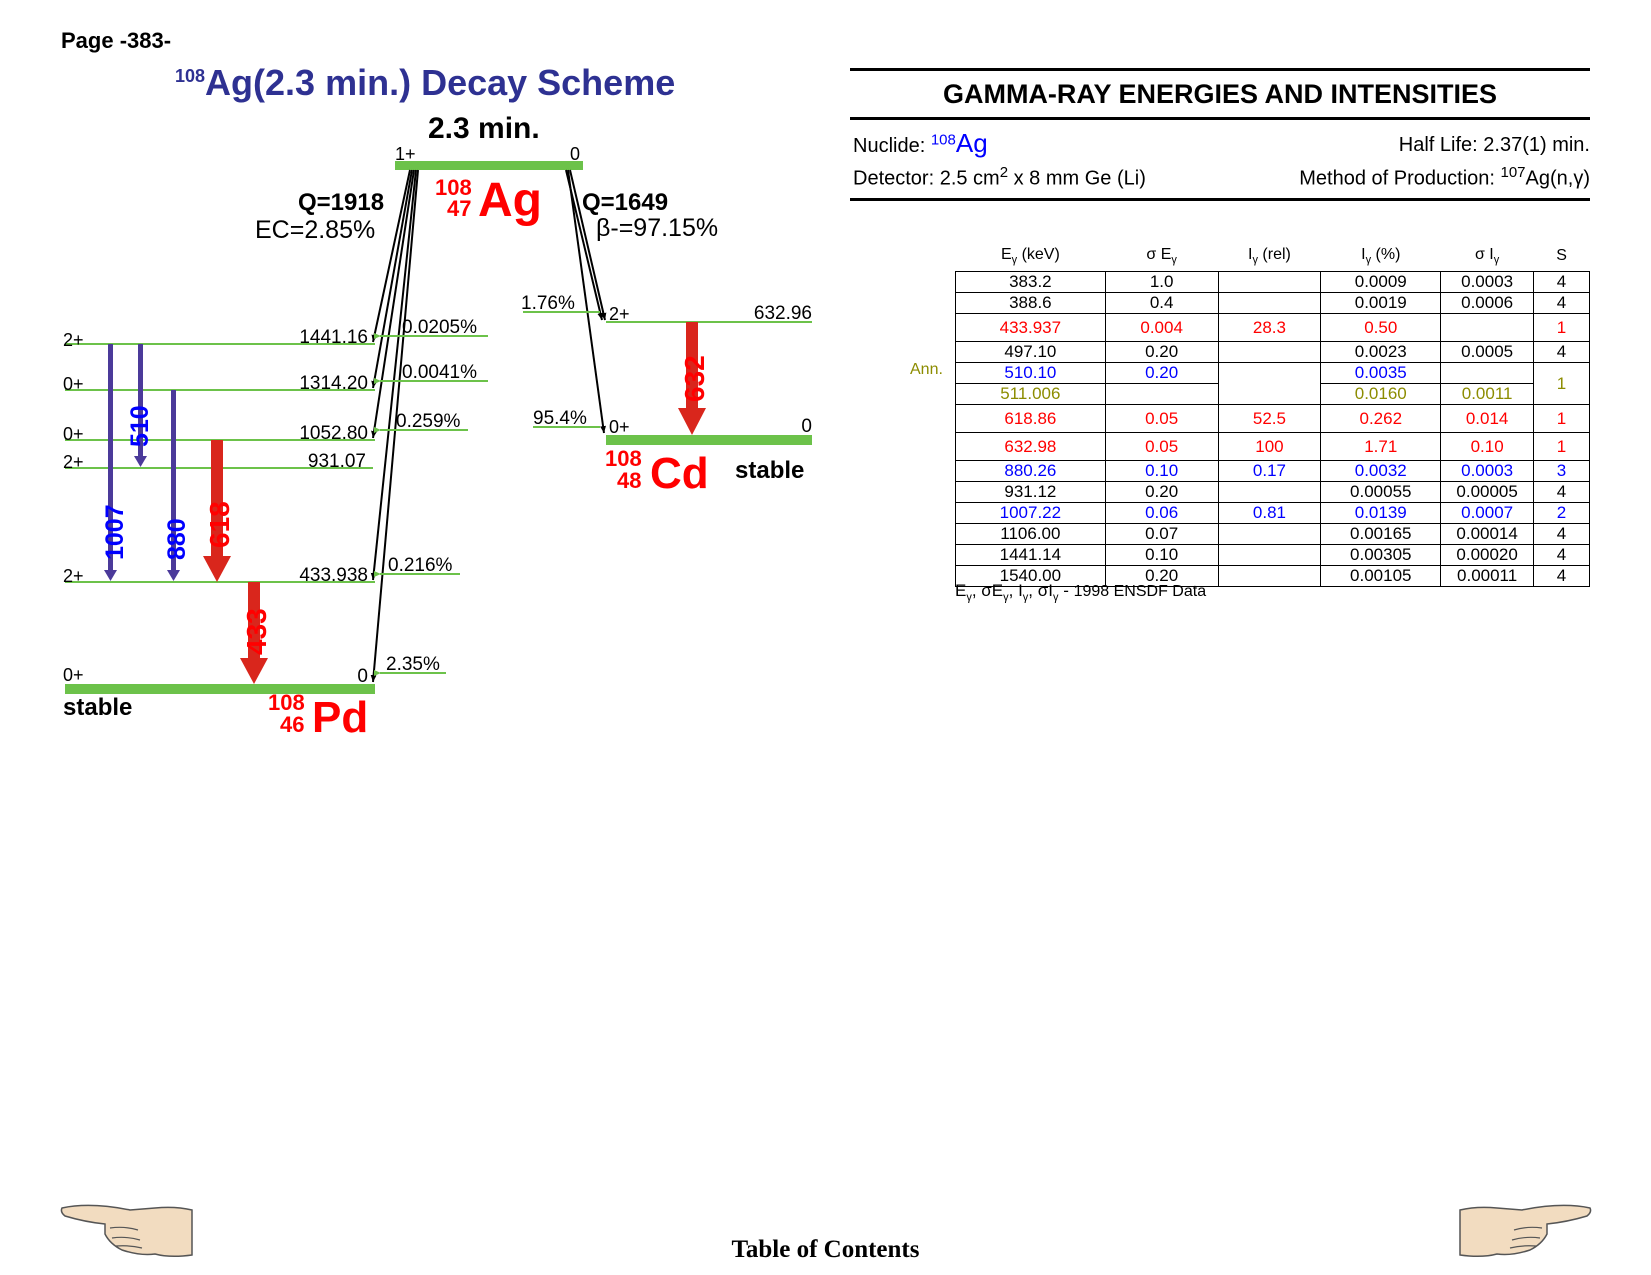 Image resolution: width=1651 pixels, height=1275 pixels. What do you see at coordinates (1561, 513) in the screenshot?
I see `table-cell: 2` at bounding box center [1561, 513].